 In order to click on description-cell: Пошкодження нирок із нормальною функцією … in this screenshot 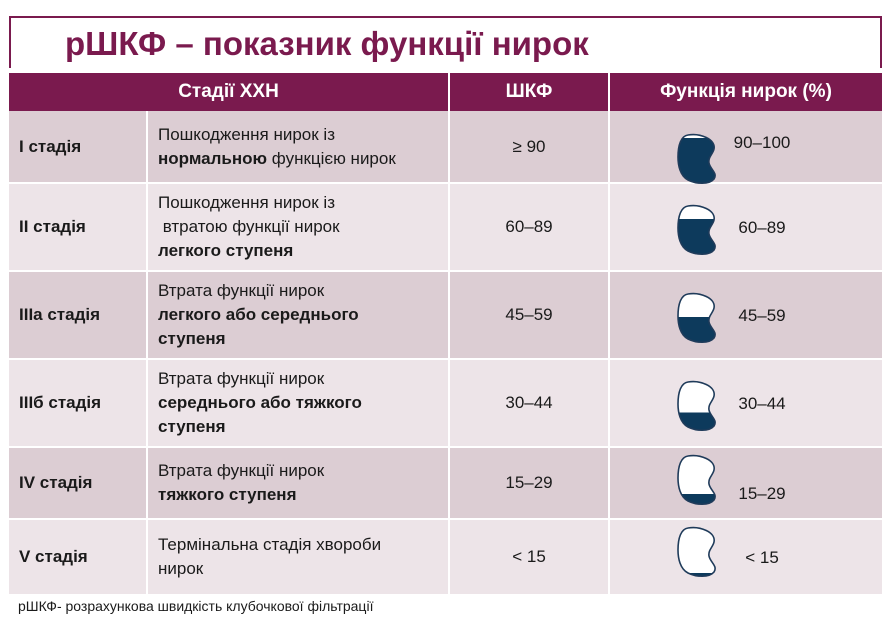, I will do `click(298, 147)`.